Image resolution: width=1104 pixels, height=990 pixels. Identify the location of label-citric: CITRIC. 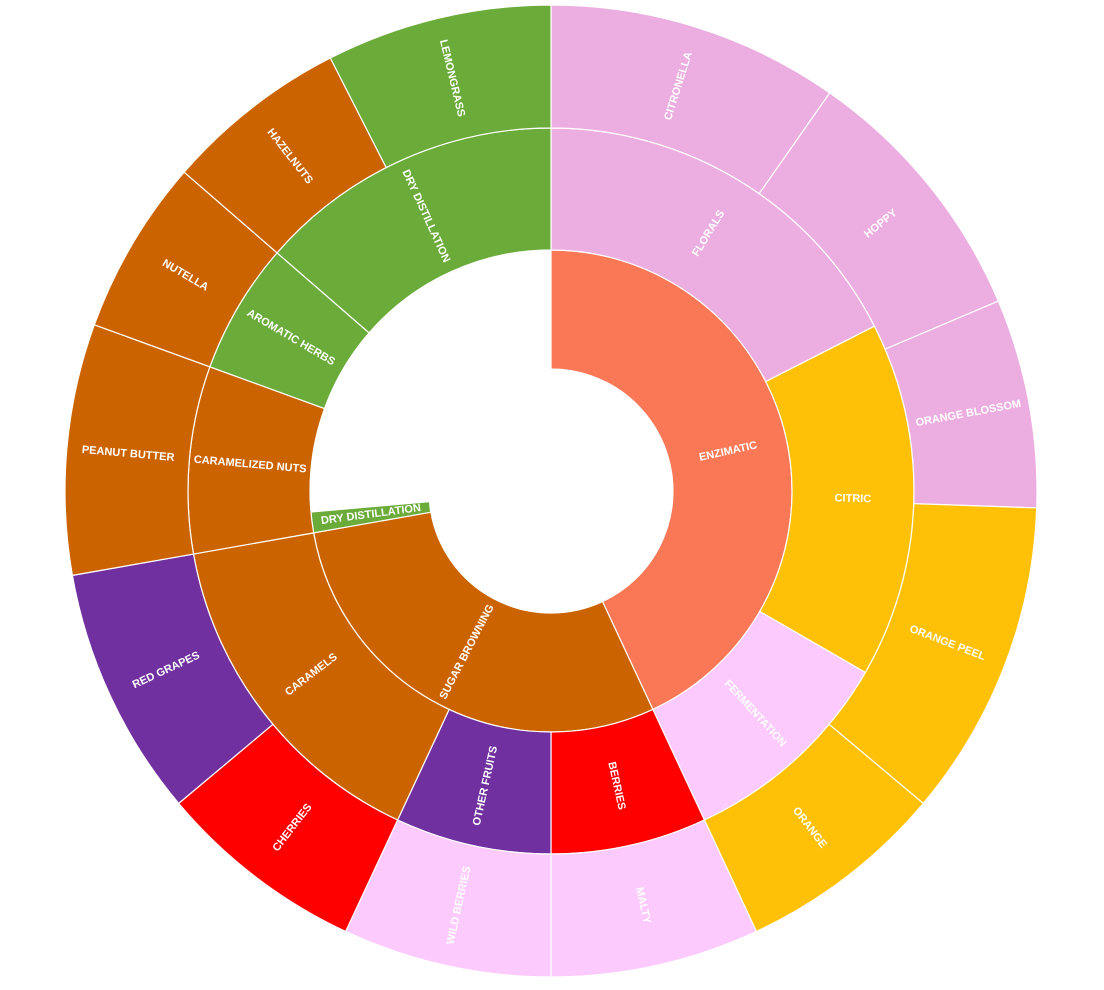
(852, 498).